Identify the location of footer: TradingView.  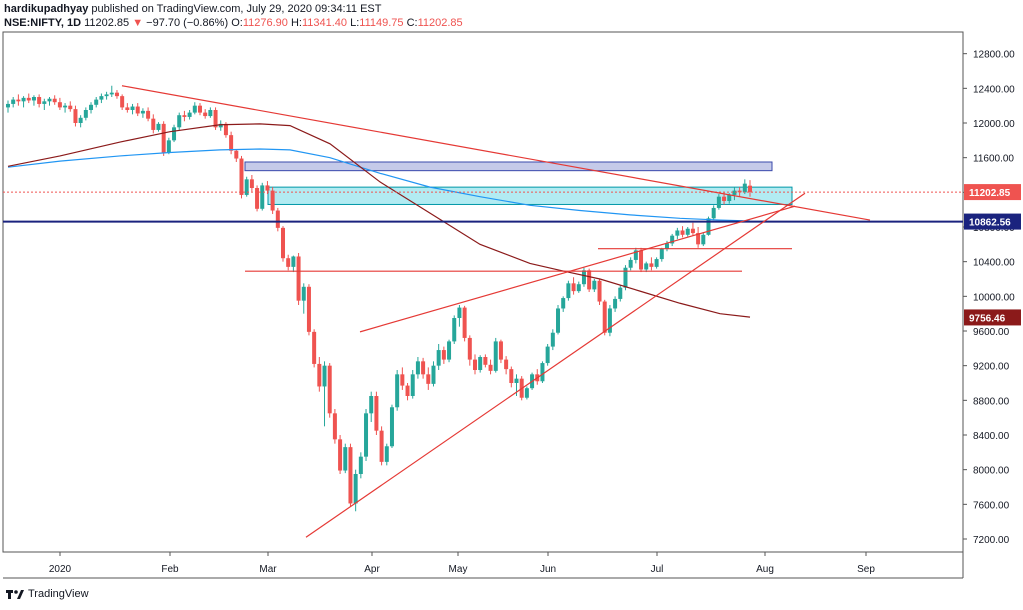
(47, 594).